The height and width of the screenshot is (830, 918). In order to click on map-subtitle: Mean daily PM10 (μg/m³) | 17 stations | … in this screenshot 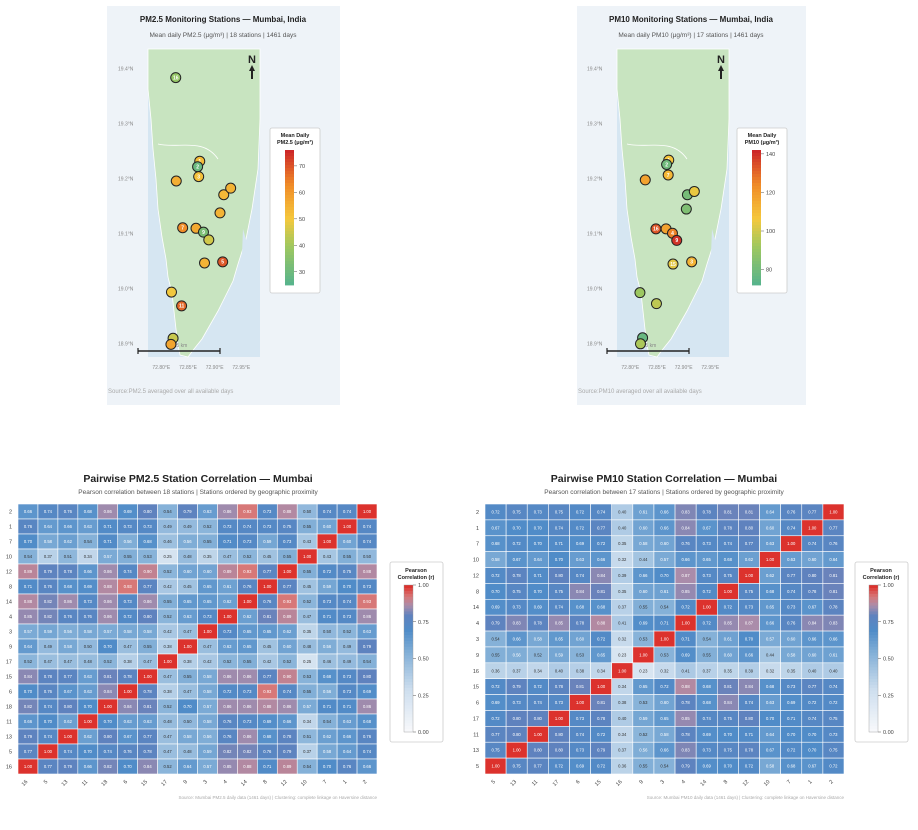, I will do `click(691, 35)`.